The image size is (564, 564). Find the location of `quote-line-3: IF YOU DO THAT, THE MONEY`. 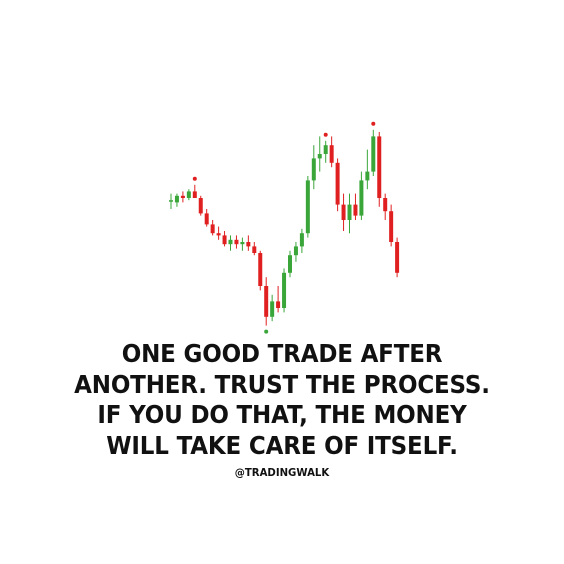

quote-line-3: IF YOU DO THAT, THE MONEY is located at coordinates (282, 414).